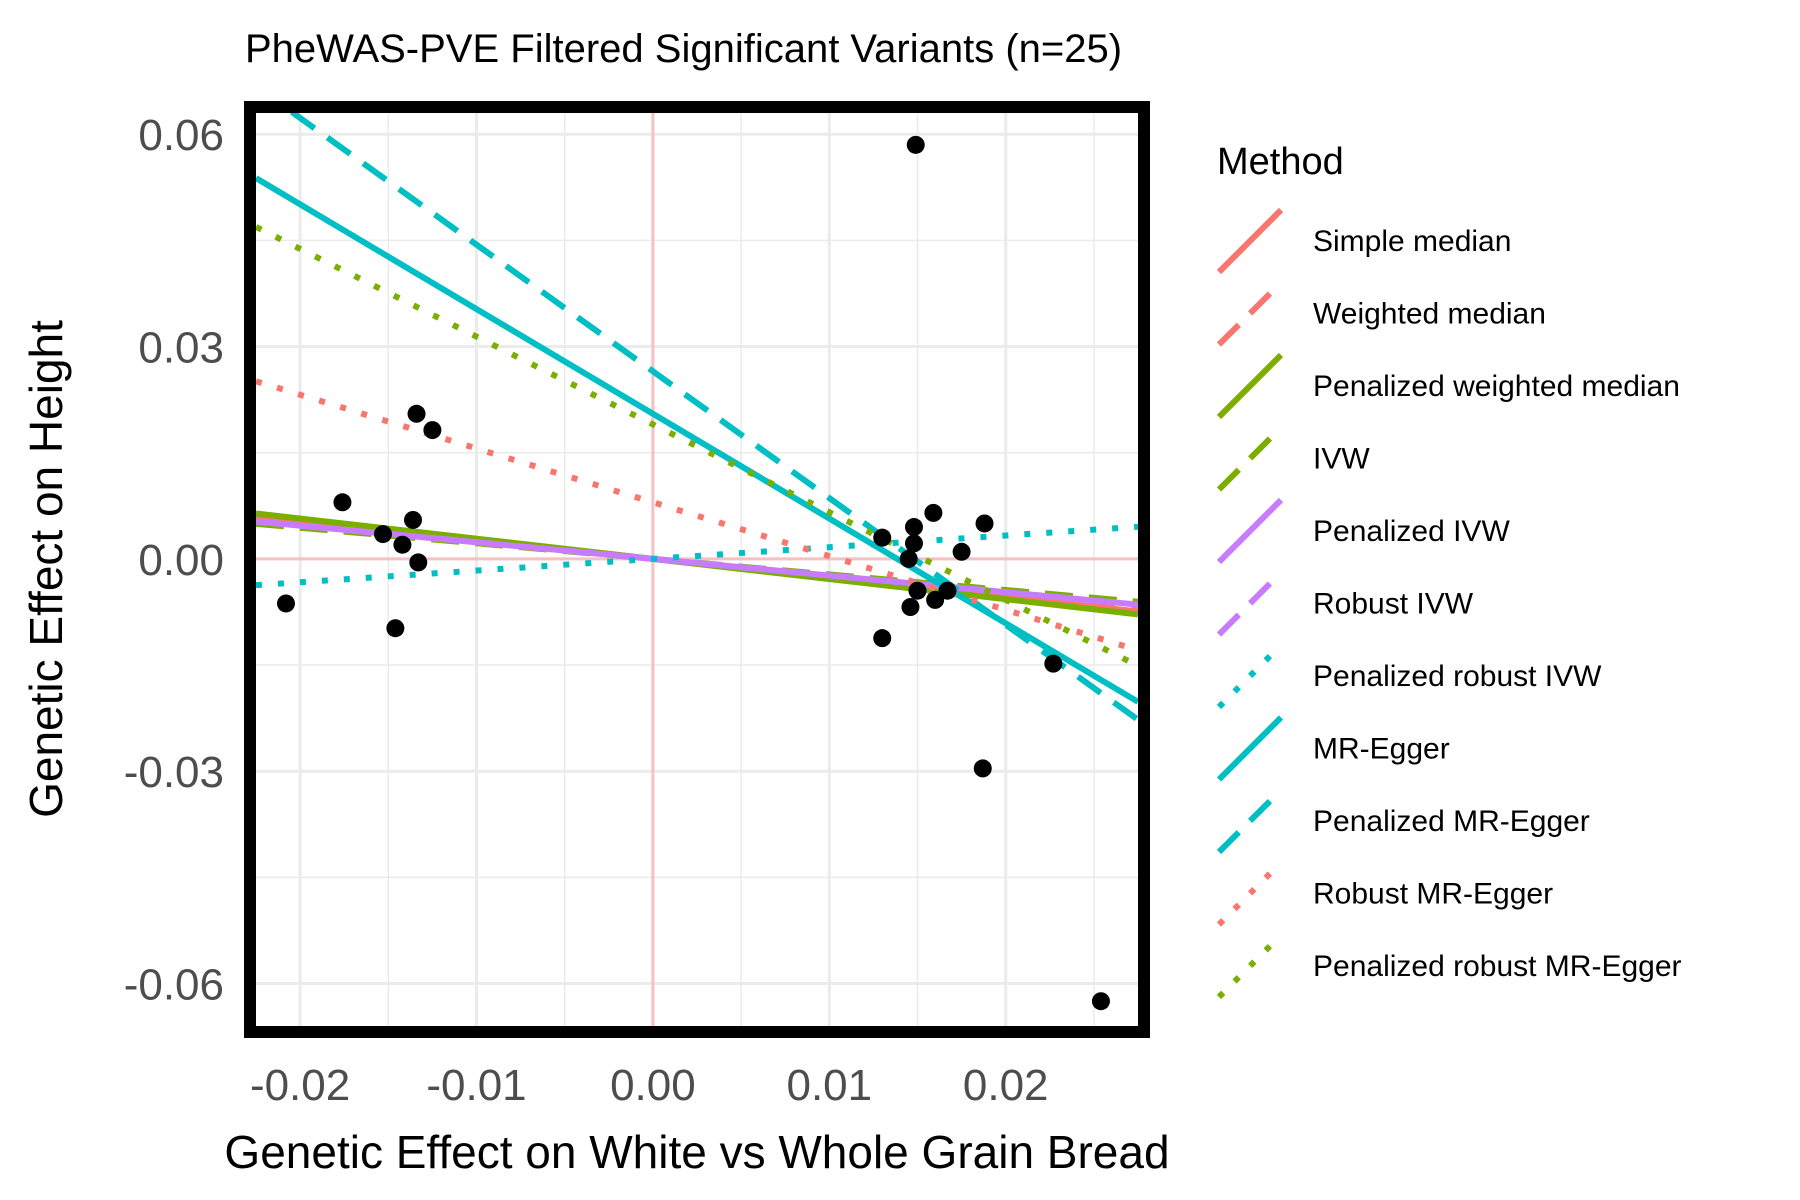  I want to click on legend-item-robust-ivw: Robust IVW, so click(1345, 603).